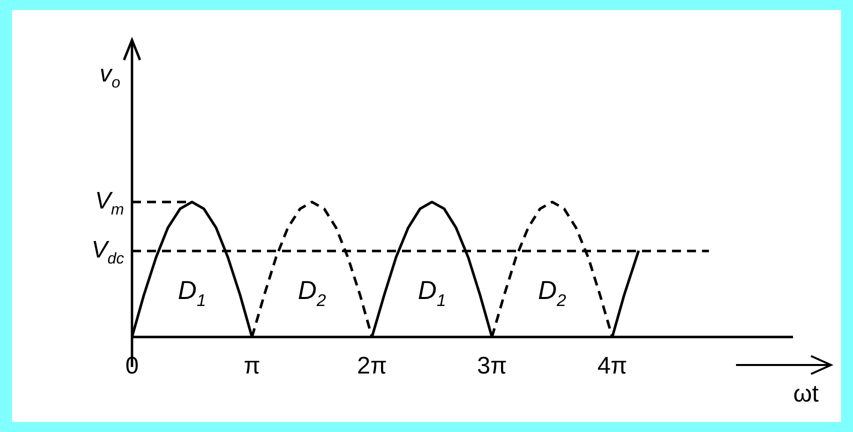 The image size is (853, 432). Describe the element at coordinates (252, 366) in the screenshot. I see `x-tick-label: π` at that location.